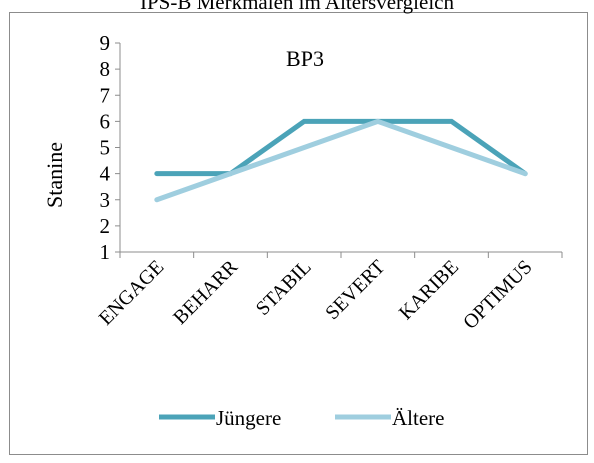  Describe the element at coordinates (301, 418) in the screenshot. I see `legend: Jüngere Ältere` at that location.